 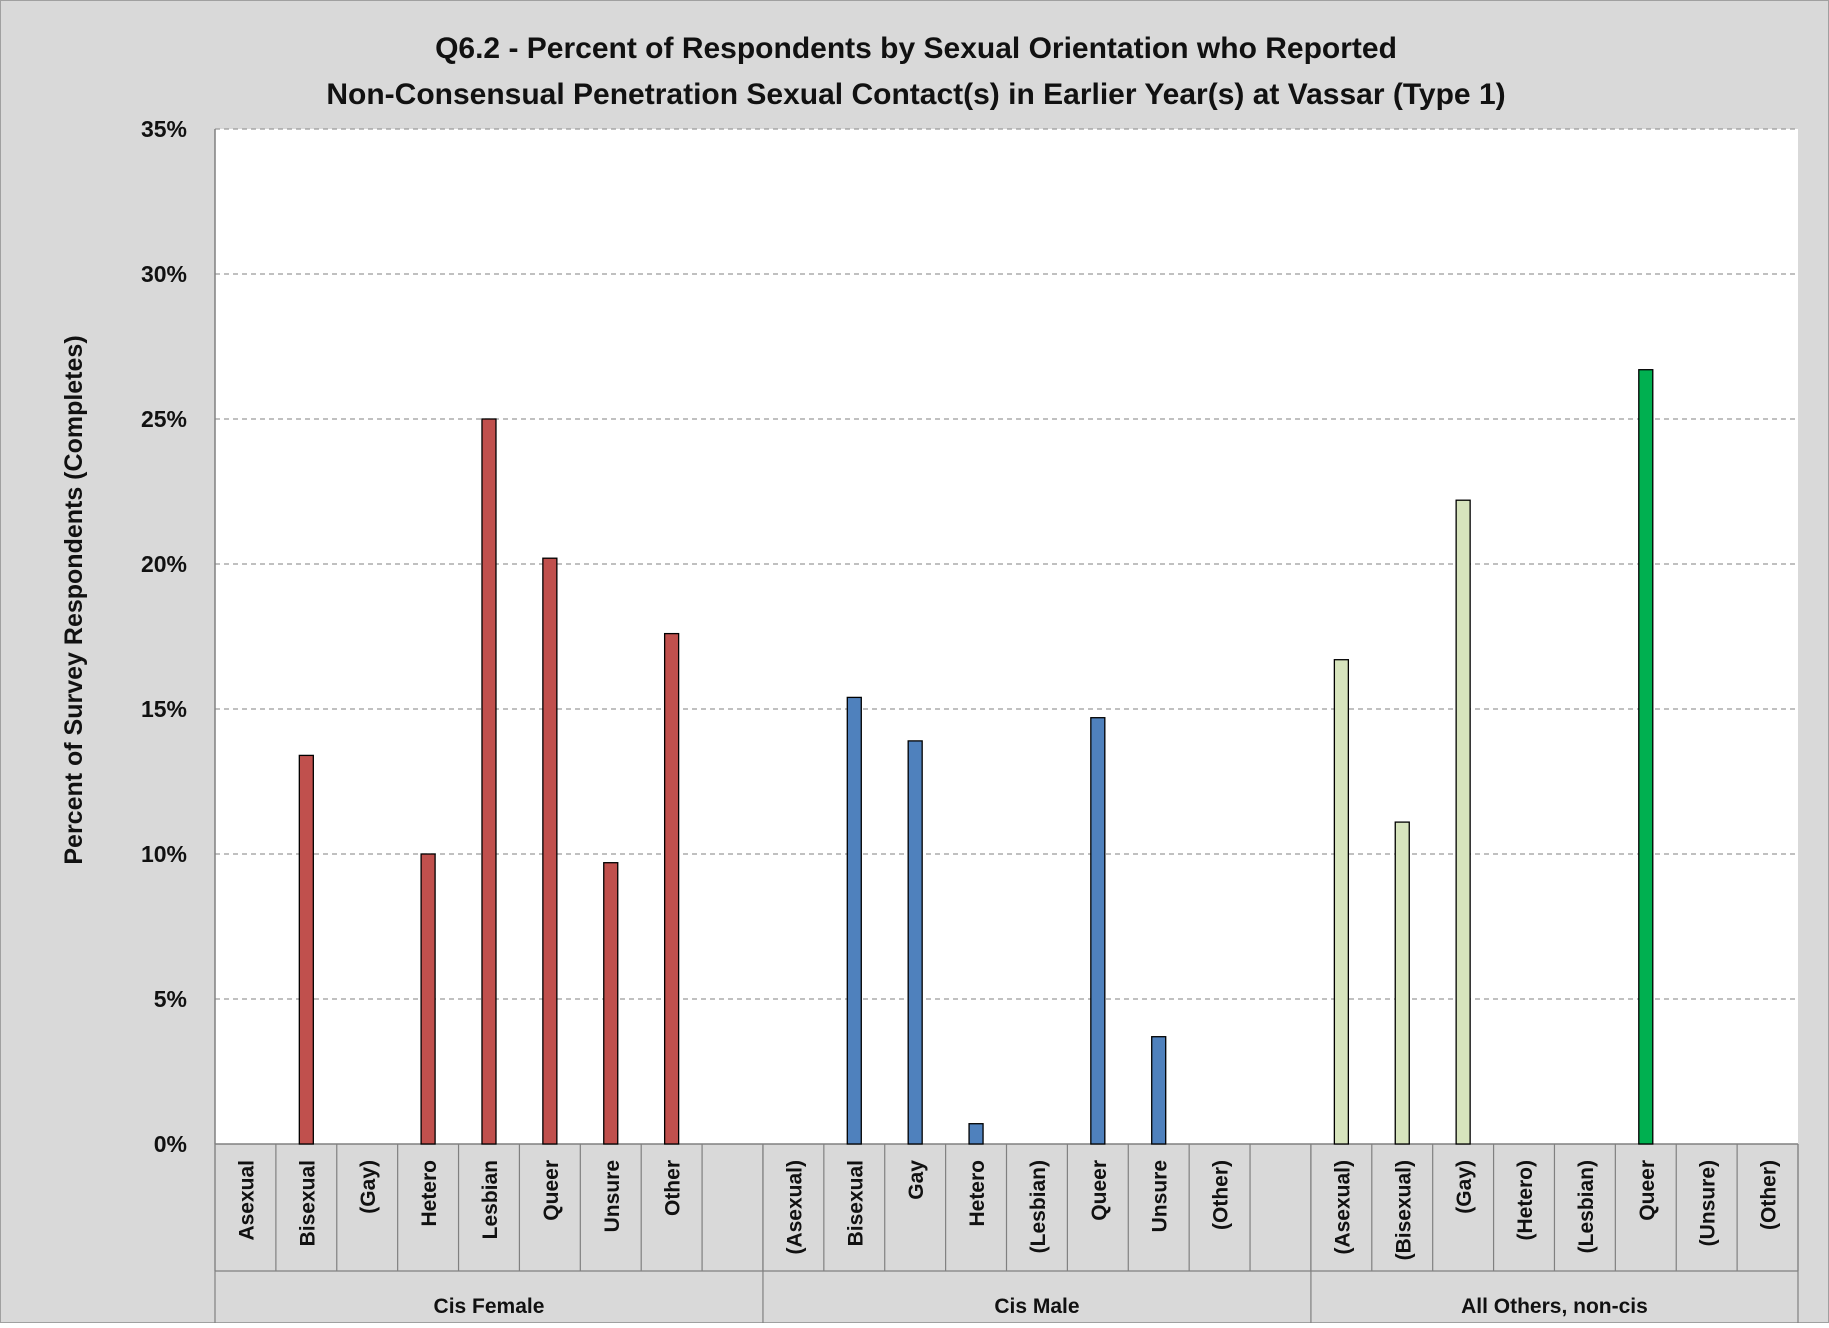 What do you see at coordinates (916, 1180) in the screenshot?
I see `x-category-label: Gay` at bounding box center [916, 1180].